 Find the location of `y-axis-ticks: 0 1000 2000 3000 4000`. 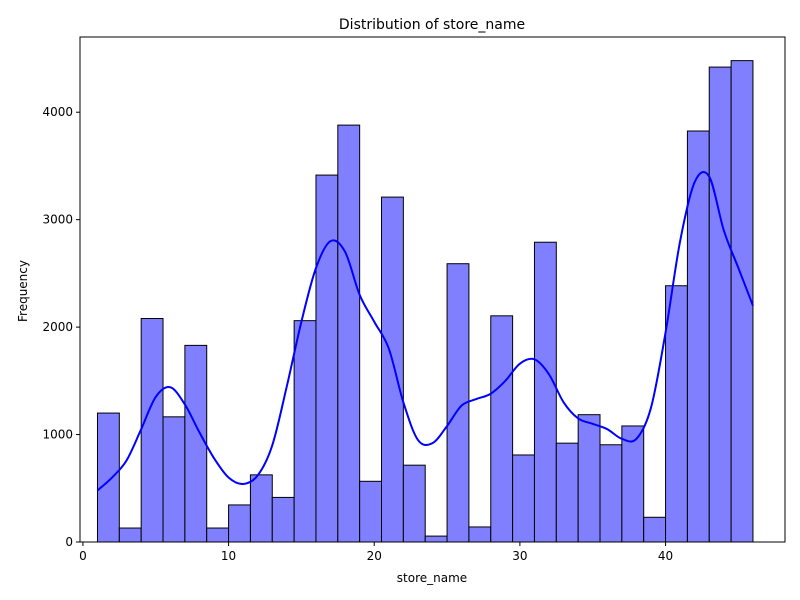

y-axis-ticks: 0 1000 2000 3000 4000 is located at coordinates (61, 327).